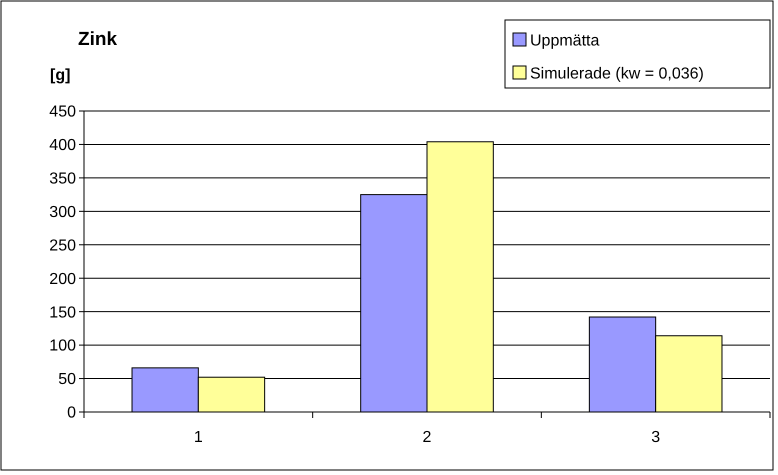 This screenshot has height=475, width=778. Describe the element at coordinates (427, 437) in the screenshot. I see `x-tick-label: 2` at that location.